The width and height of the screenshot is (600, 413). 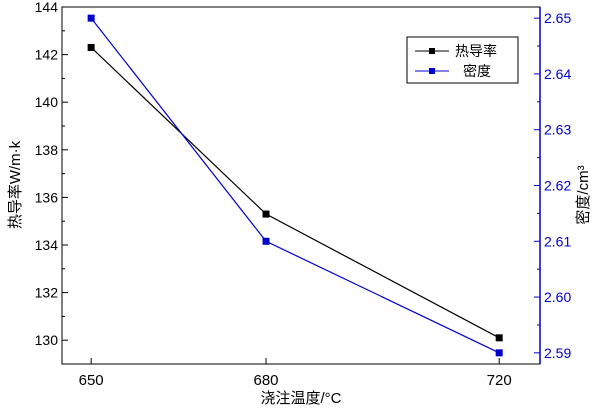 I want to click on y-left-tick-label: 140, so click(x=47, y=102).